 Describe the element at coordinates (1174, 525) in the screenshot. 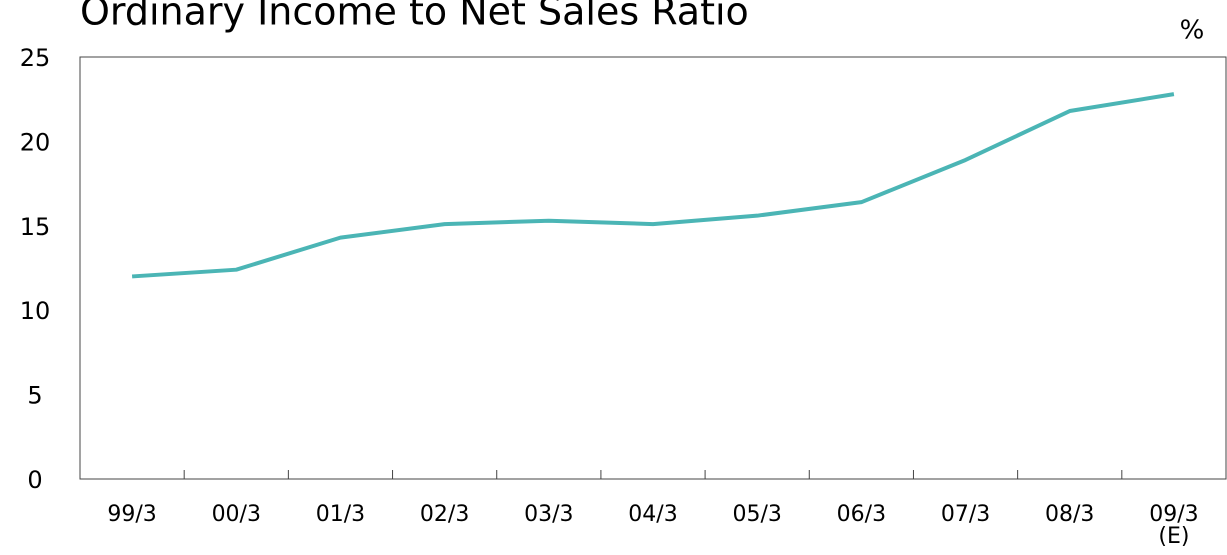

I see `x-tick-label: 09/3 (E)` at that location.